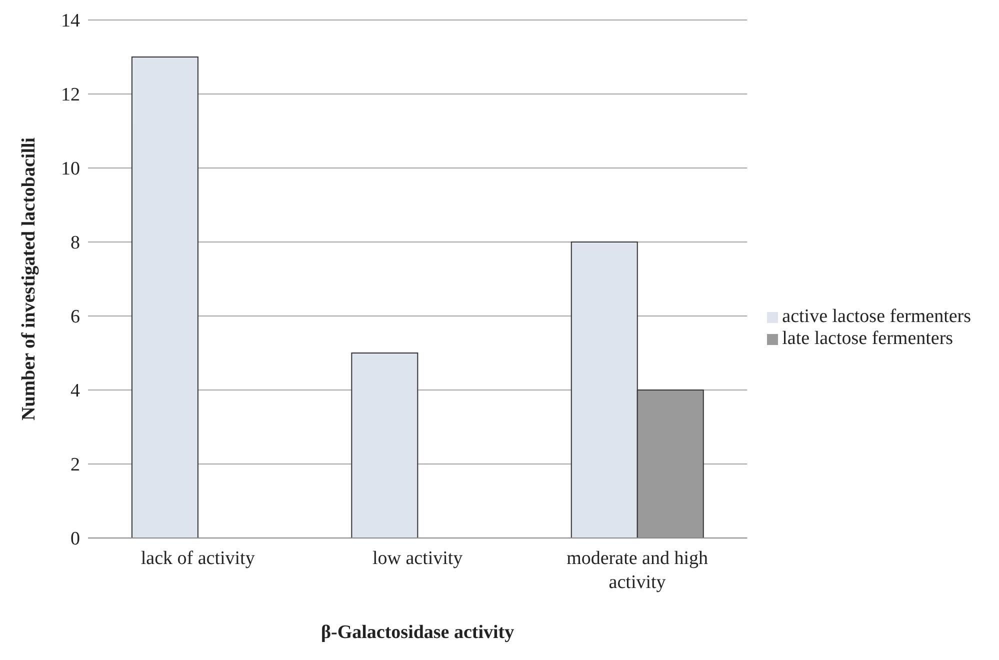 The height and width of the screenshot is (660, 999). Describe the element at coordinates (70, 95) in the screenshot. I see `y-tick-label: 12` at that location.